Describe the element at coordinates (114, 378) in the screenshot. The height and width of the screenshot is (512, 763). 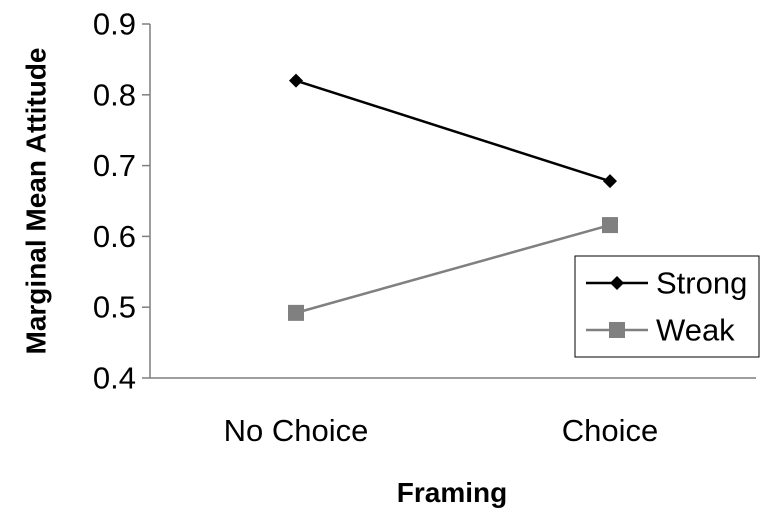
I see `y-tick-label: 0.4` at that location.